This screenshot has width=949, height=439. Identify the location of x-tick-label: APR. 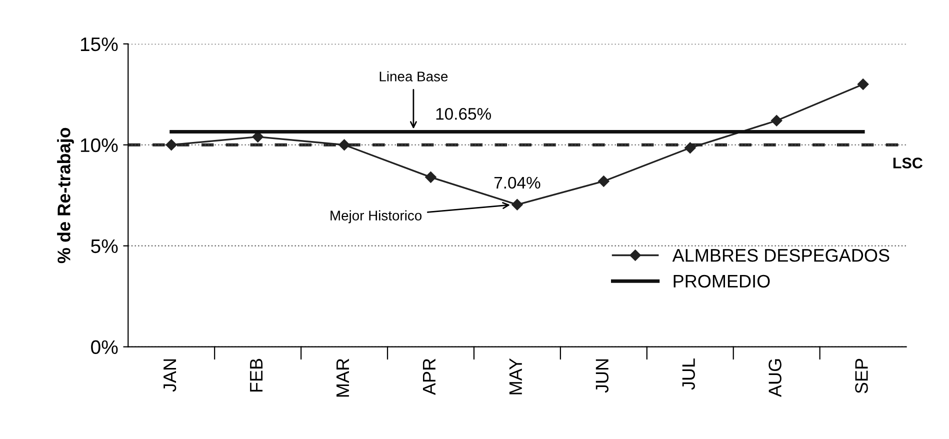
(429, 377).